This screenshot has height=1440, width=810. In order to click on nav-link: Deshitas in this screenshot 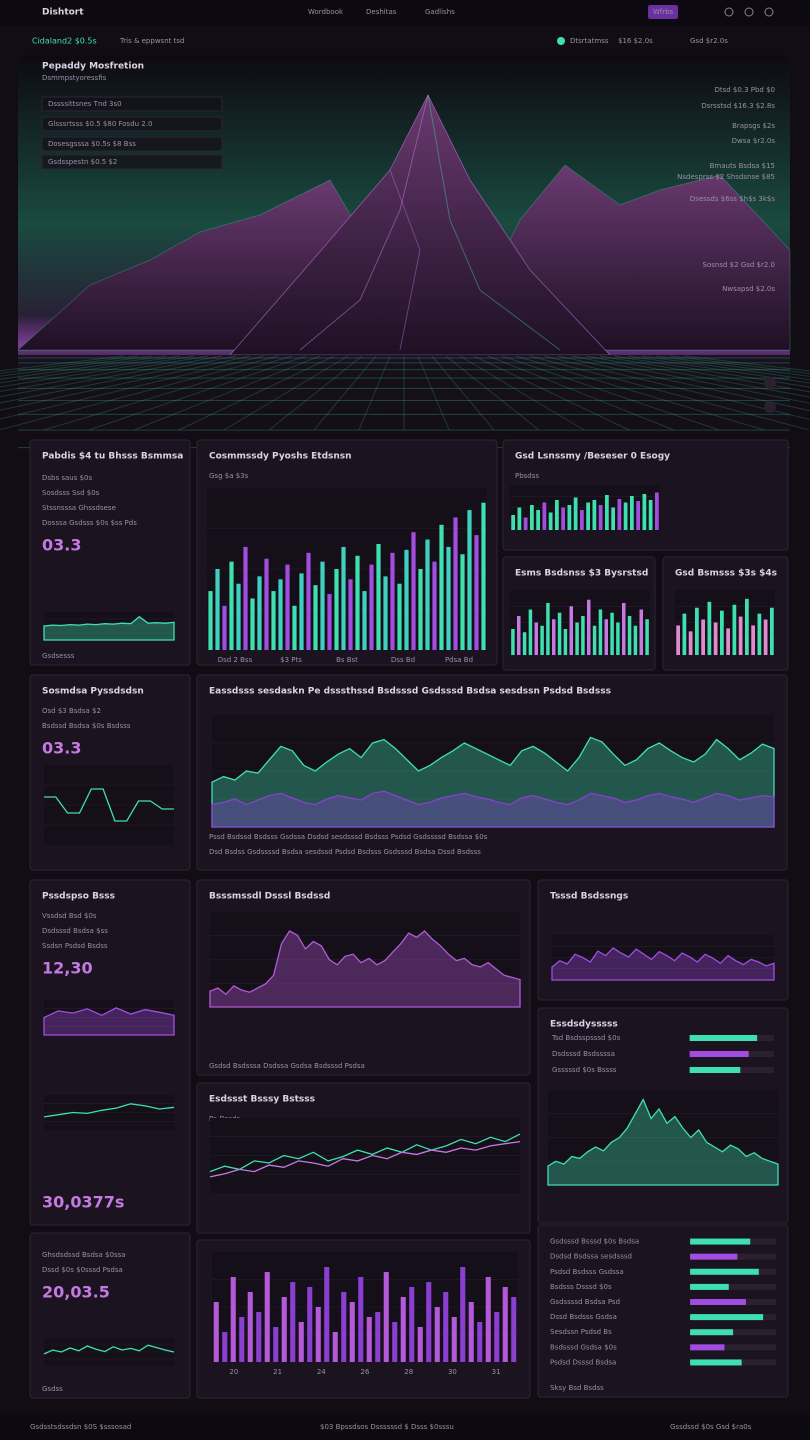, I will do `click(381, 12)`.